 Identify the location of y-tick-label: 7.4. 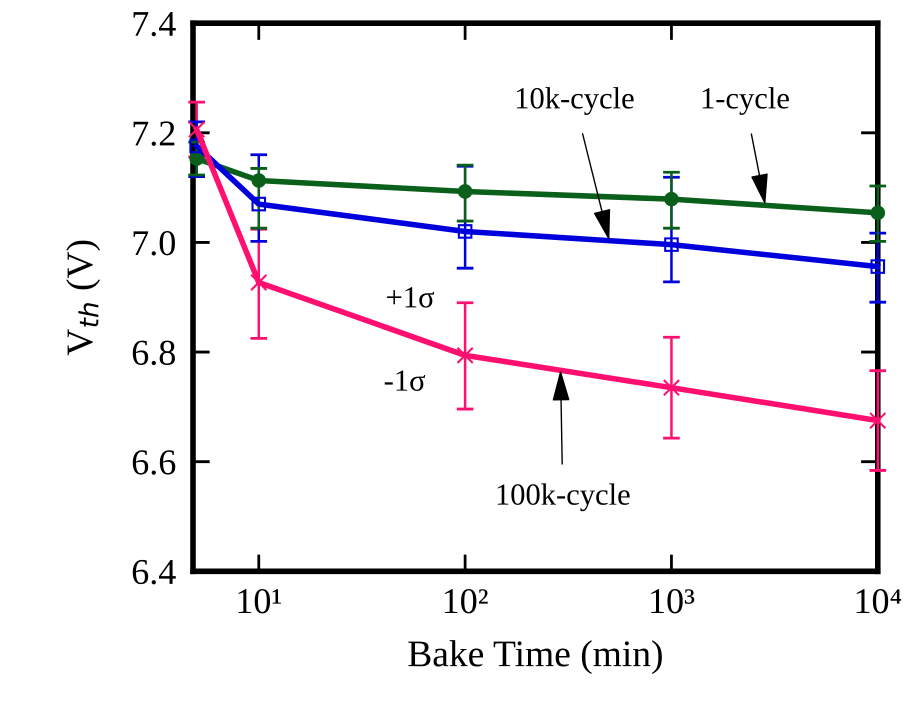
(155, 24).